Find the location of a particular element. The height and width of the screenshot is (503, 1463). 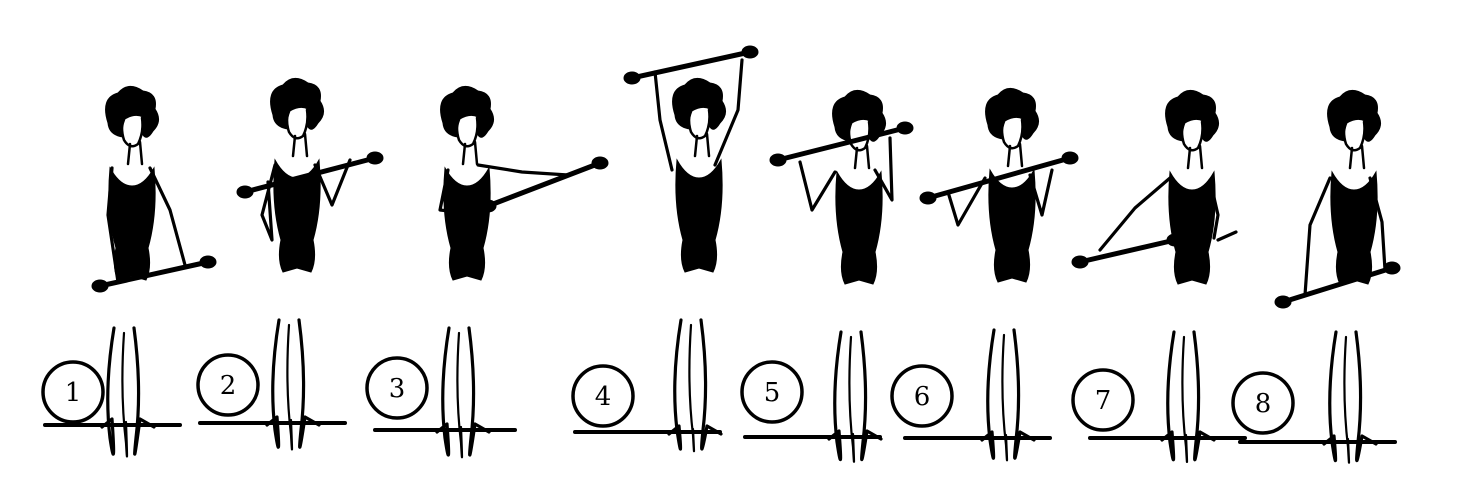

step-number-label: 3 is located at coordinates (397, 389).